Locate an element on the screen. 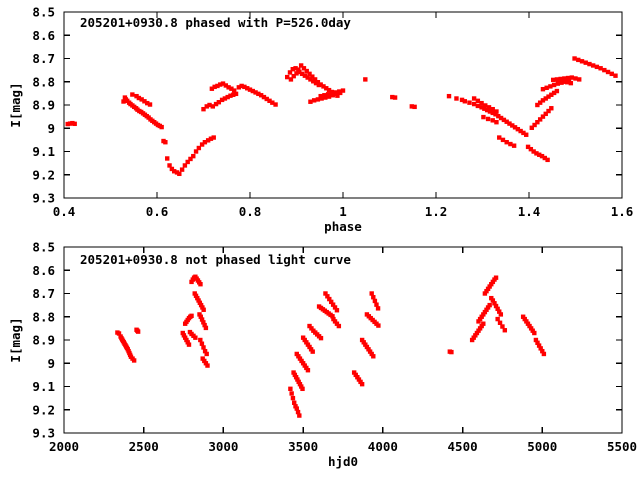 This screenshot has height=480, width=640. y-tick-label: 9.2 is located at coordinates (43, 409).